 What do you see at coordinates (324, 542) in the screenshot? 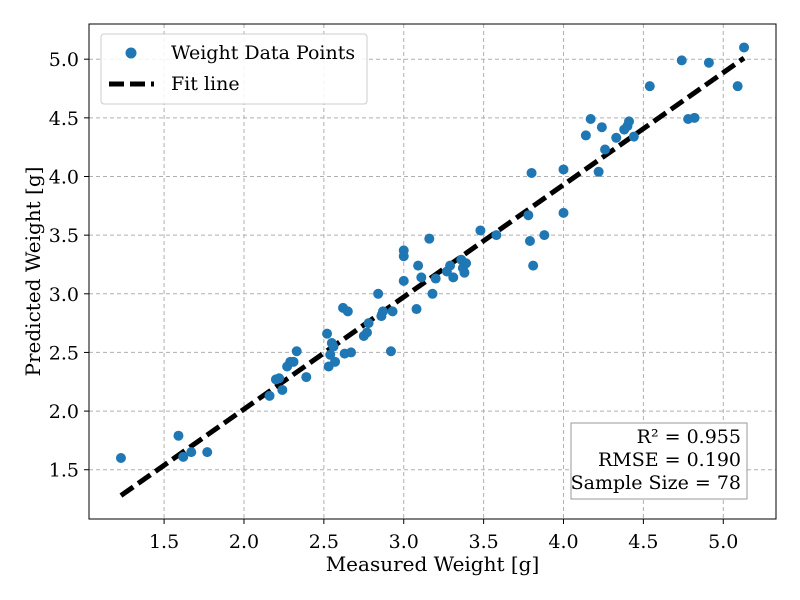
I see `x-tick-label: 2.5` at bounding box center [324, 542].